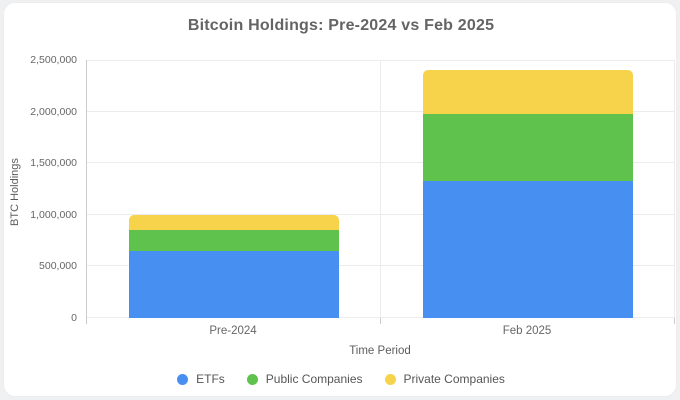 The width and height of the screenshot is (680, 400). What do you see at coordinates (528, 92) in the screenshot?
I see `bar-segment-feb-2025-private-companies` at bounding box center [528, 92].